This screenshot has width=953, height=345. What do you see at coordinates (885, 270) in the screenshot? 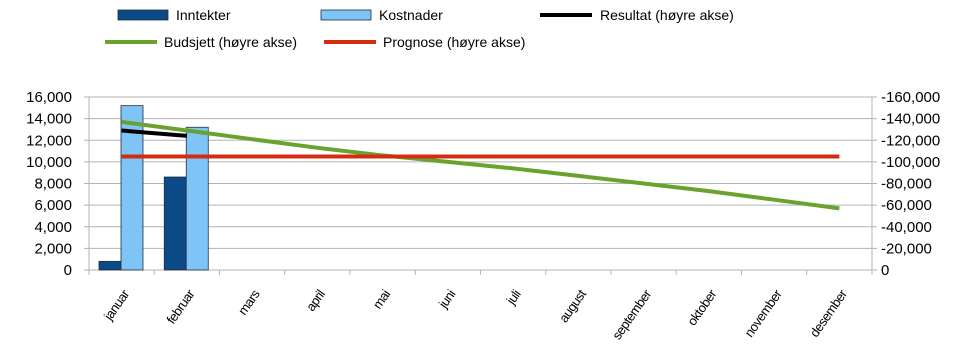
I see `y2-tick-label: 0` at bounding box center [885, 270].